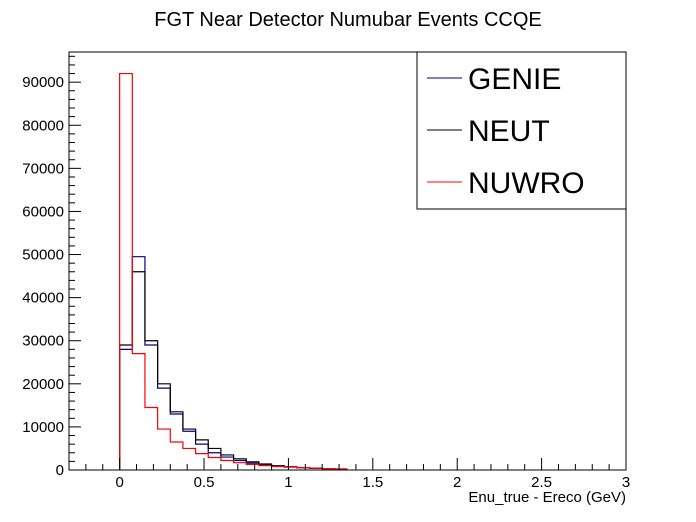 The height and width of the screenshot is (522, 696). Describe the element at coordinates (43, 168) in the screenshot. I see `y-tick-label: 70000` at that location.